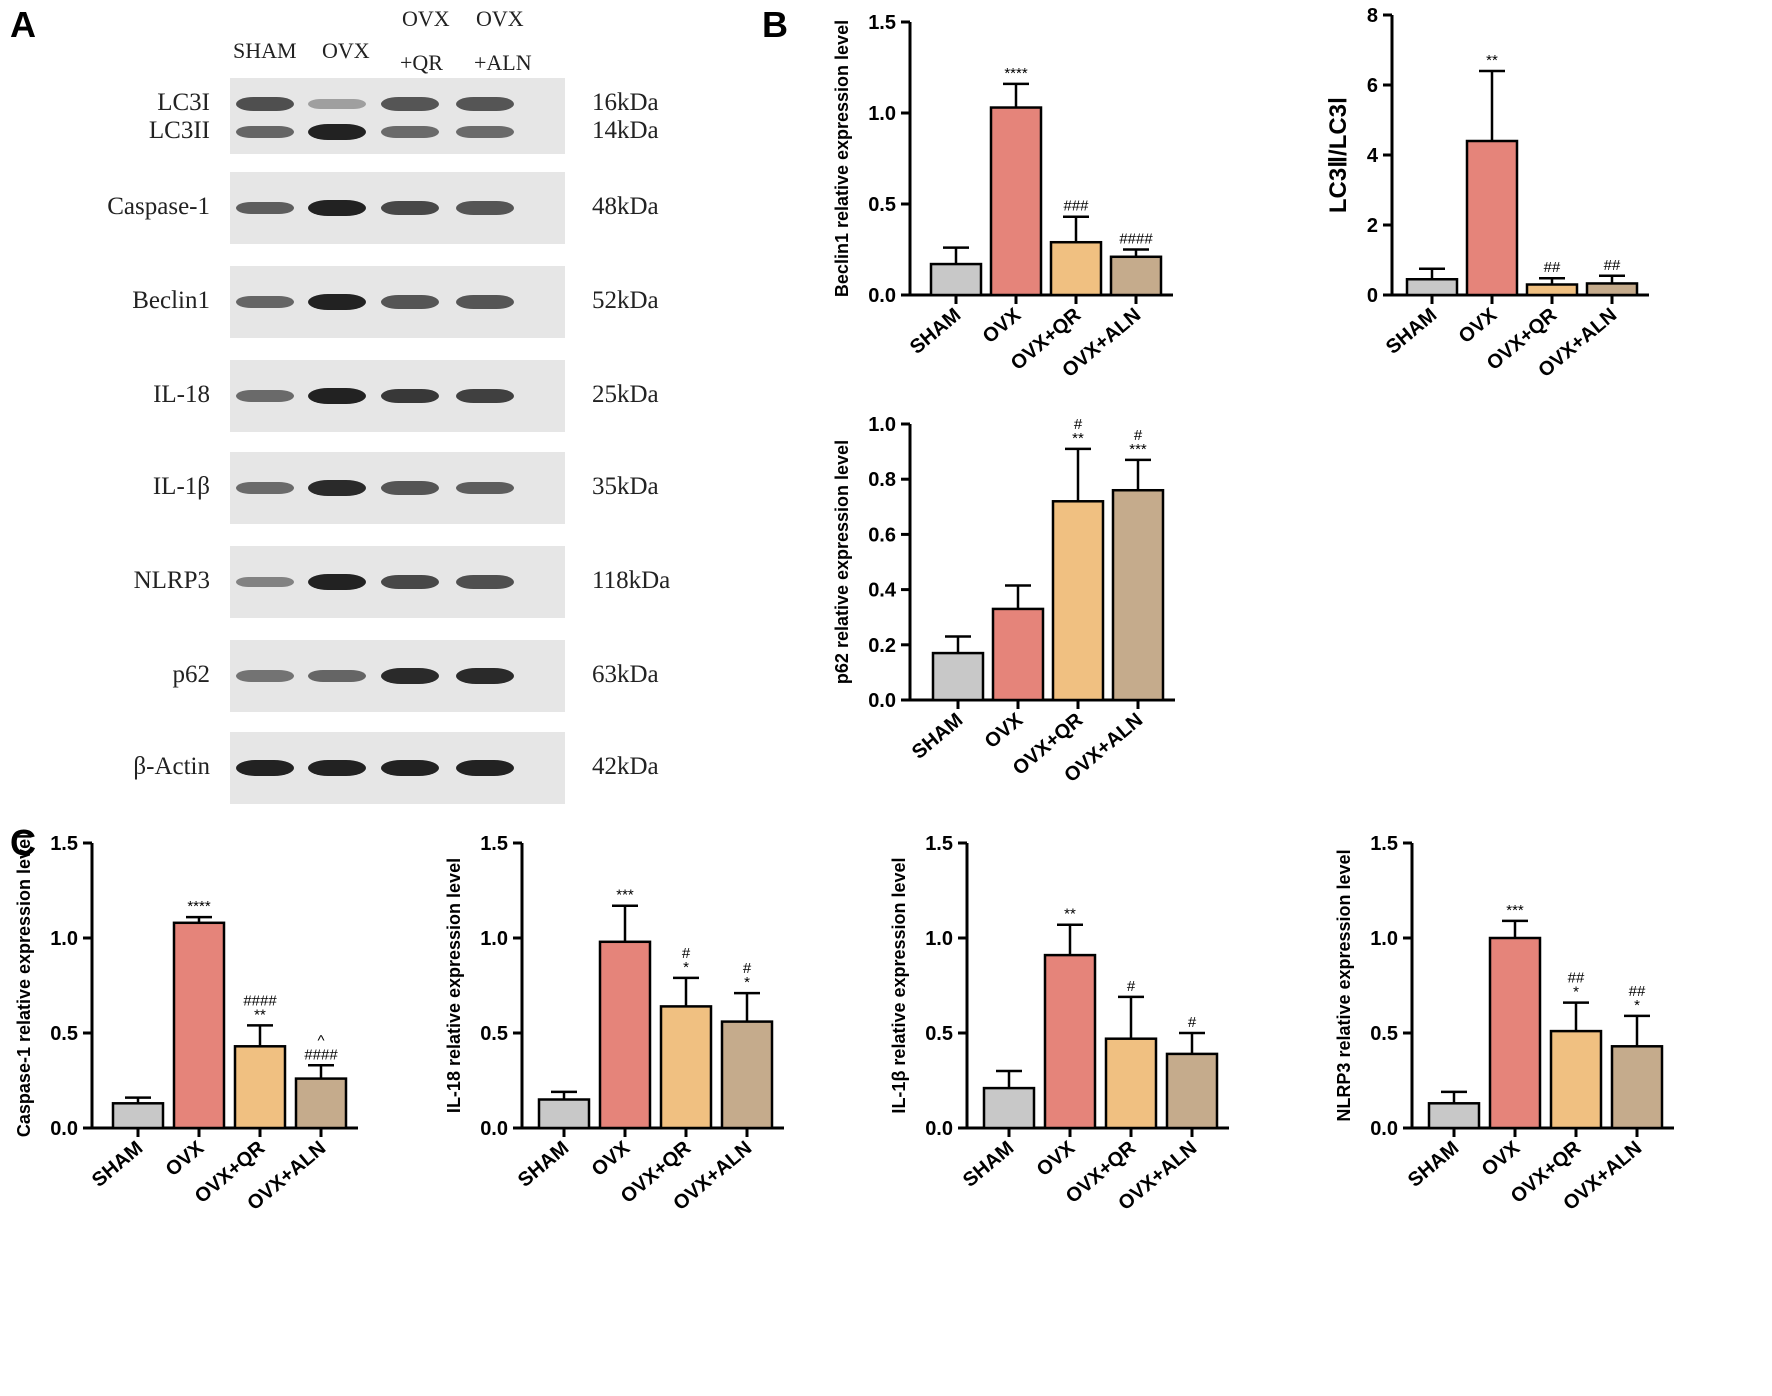 The width and height of the screenshot is (1772, 1396). I want to click on kda-label: 52kDa, so click(625, 300).